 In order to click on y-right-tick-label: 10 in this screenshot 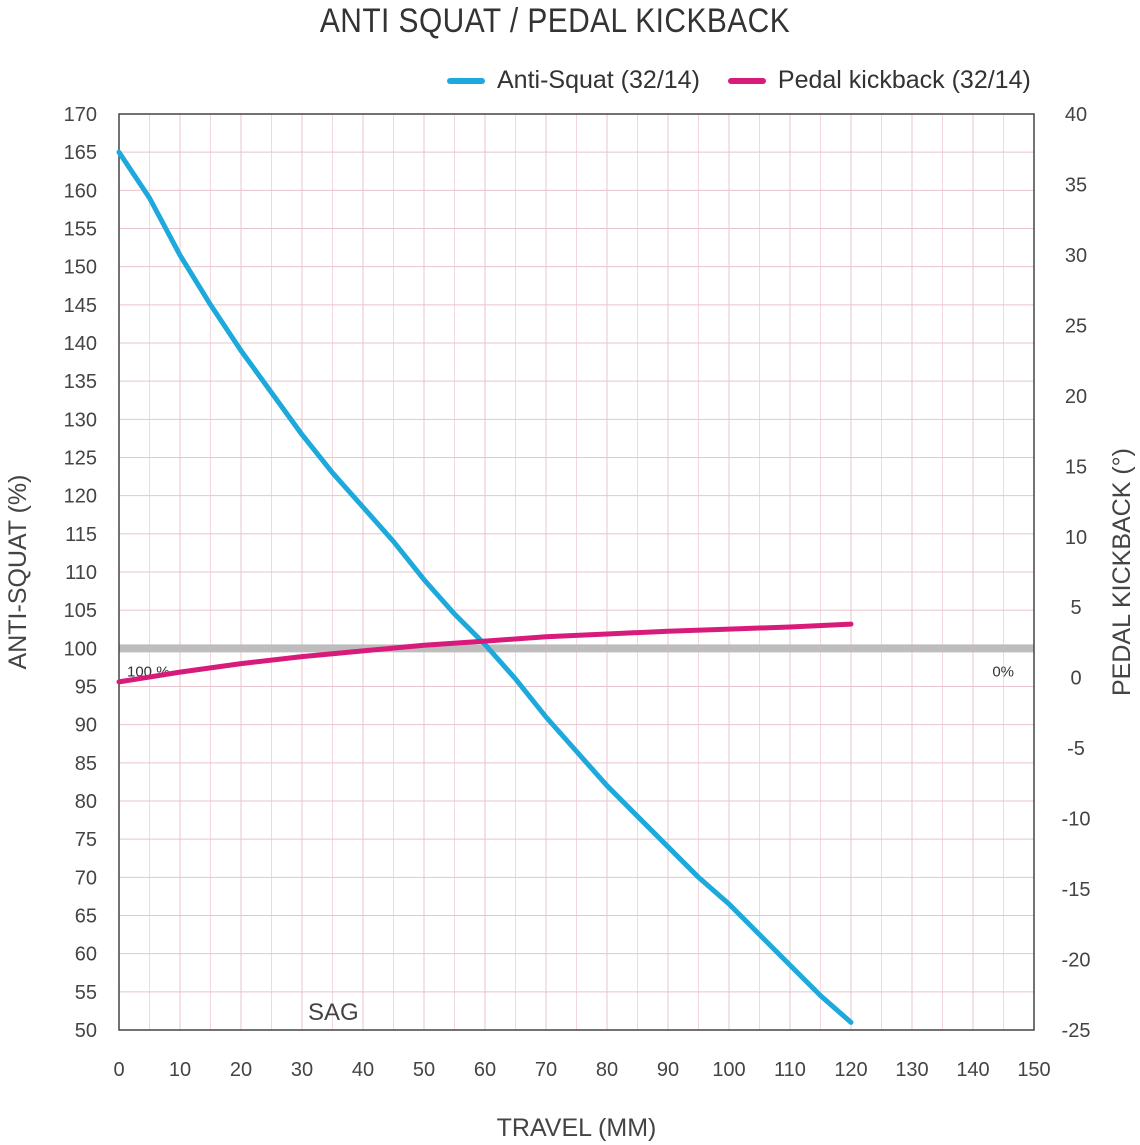, I will do `click(1076, 538)`.